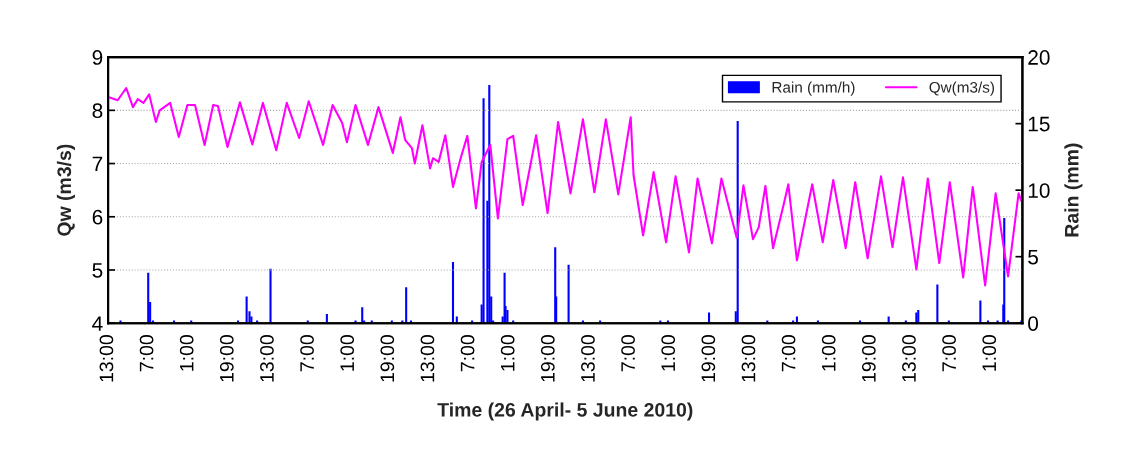 The height and width of the screenshot is (476, 1126). Describe the element at coordinates (97, 270) in the screenshot. I see `y-tick-label: 5` at that location.